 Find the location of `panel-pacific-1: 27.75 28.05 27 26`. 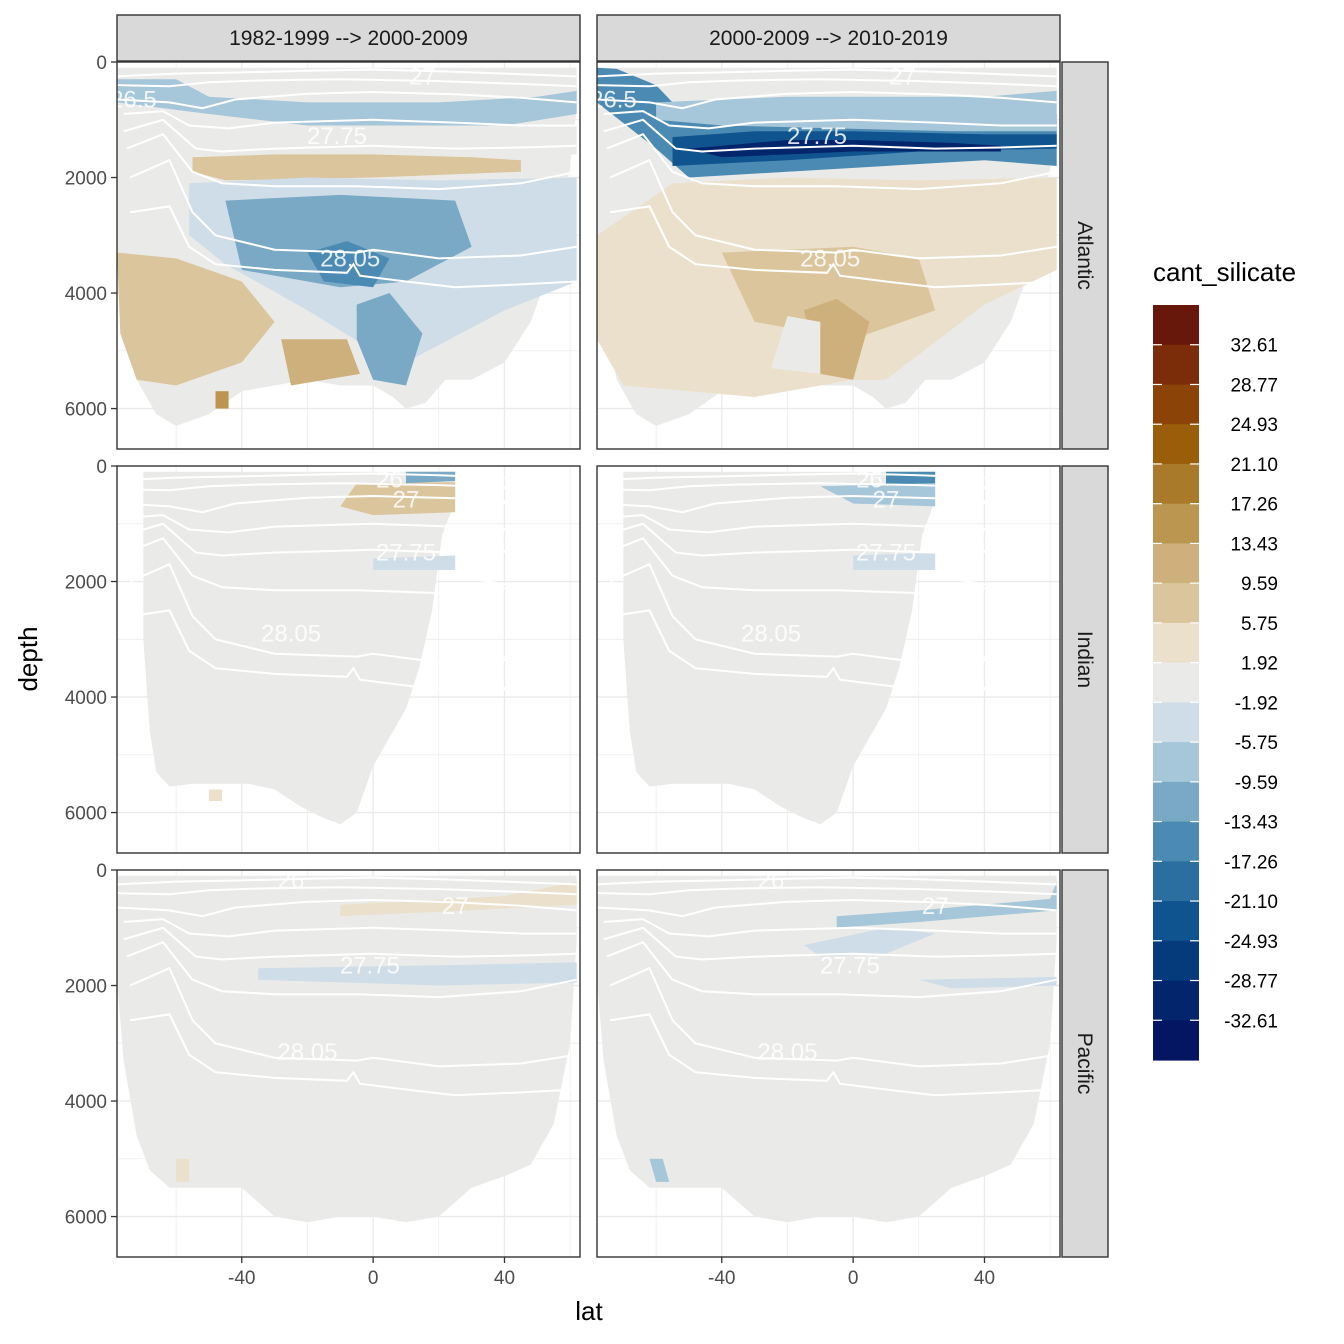

panel-pacific-1: 27.75 28.05 27 26 is located at coordinates (348, 1062).